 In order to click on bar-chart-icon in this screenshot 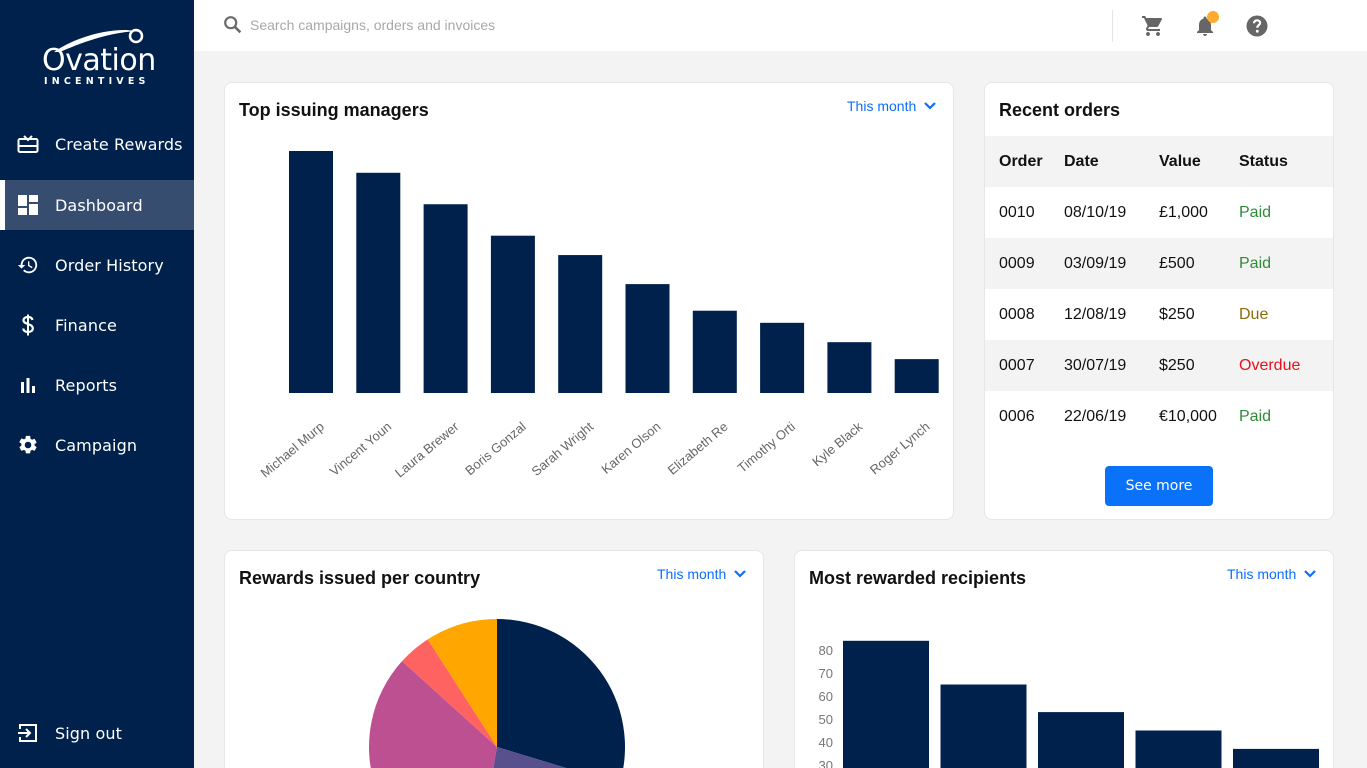, I will do `click(28, 385)`.